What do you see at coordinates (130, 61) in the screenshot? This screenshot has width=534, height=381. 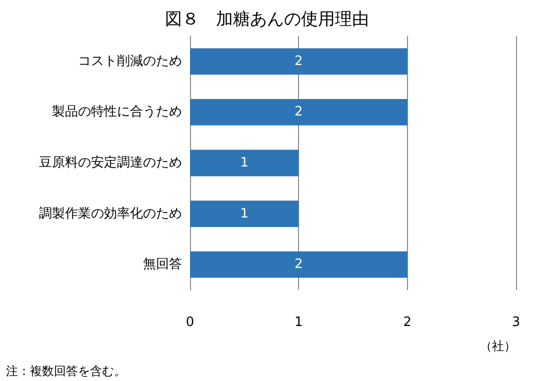 I see `y-tick-label: コスト削減のため` at bounding box center [130, 61].